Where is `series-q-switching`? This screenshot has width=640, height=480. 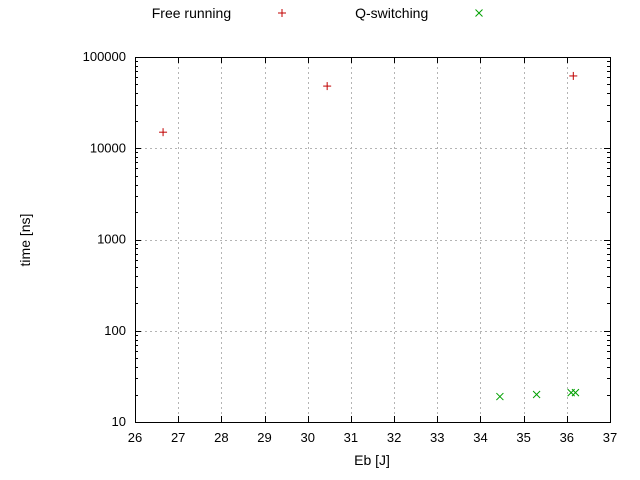 series-q-switching is located at coordinates (538, 394).